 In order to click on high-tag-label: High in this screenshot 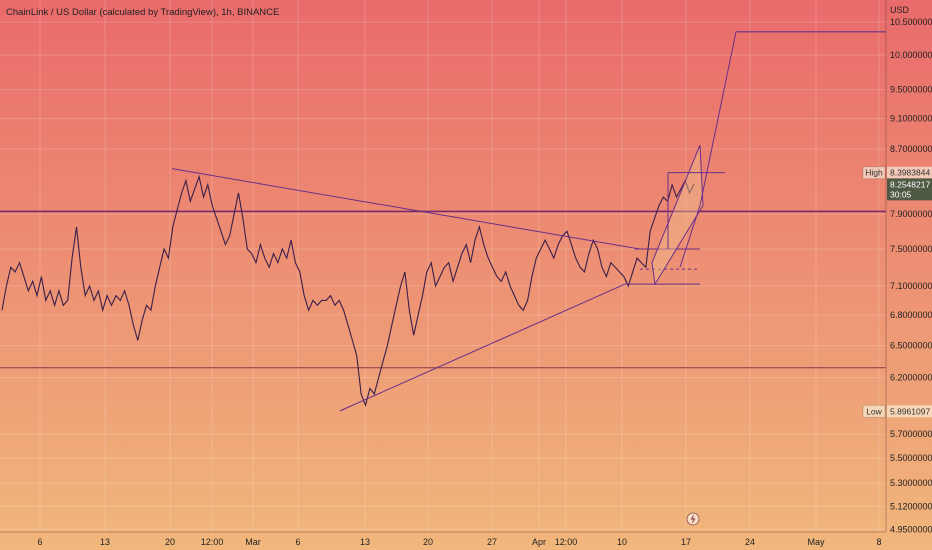, I will do `click(874, 173)`.